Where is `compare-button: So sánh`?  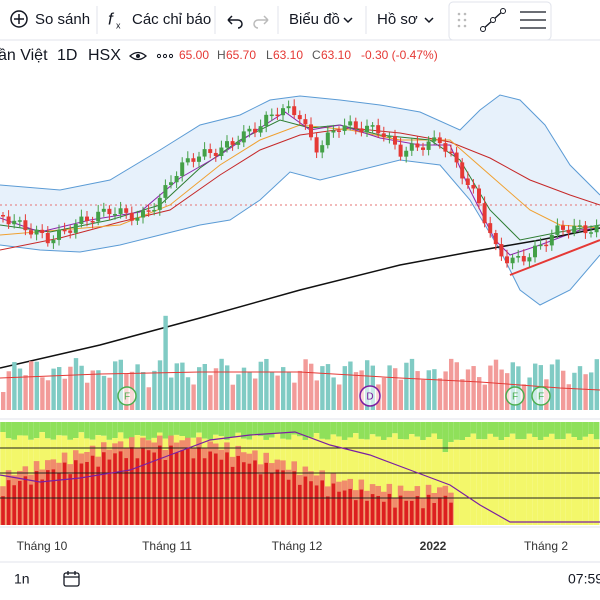 compare-button: So sánh is located at coordinates (62, 19).